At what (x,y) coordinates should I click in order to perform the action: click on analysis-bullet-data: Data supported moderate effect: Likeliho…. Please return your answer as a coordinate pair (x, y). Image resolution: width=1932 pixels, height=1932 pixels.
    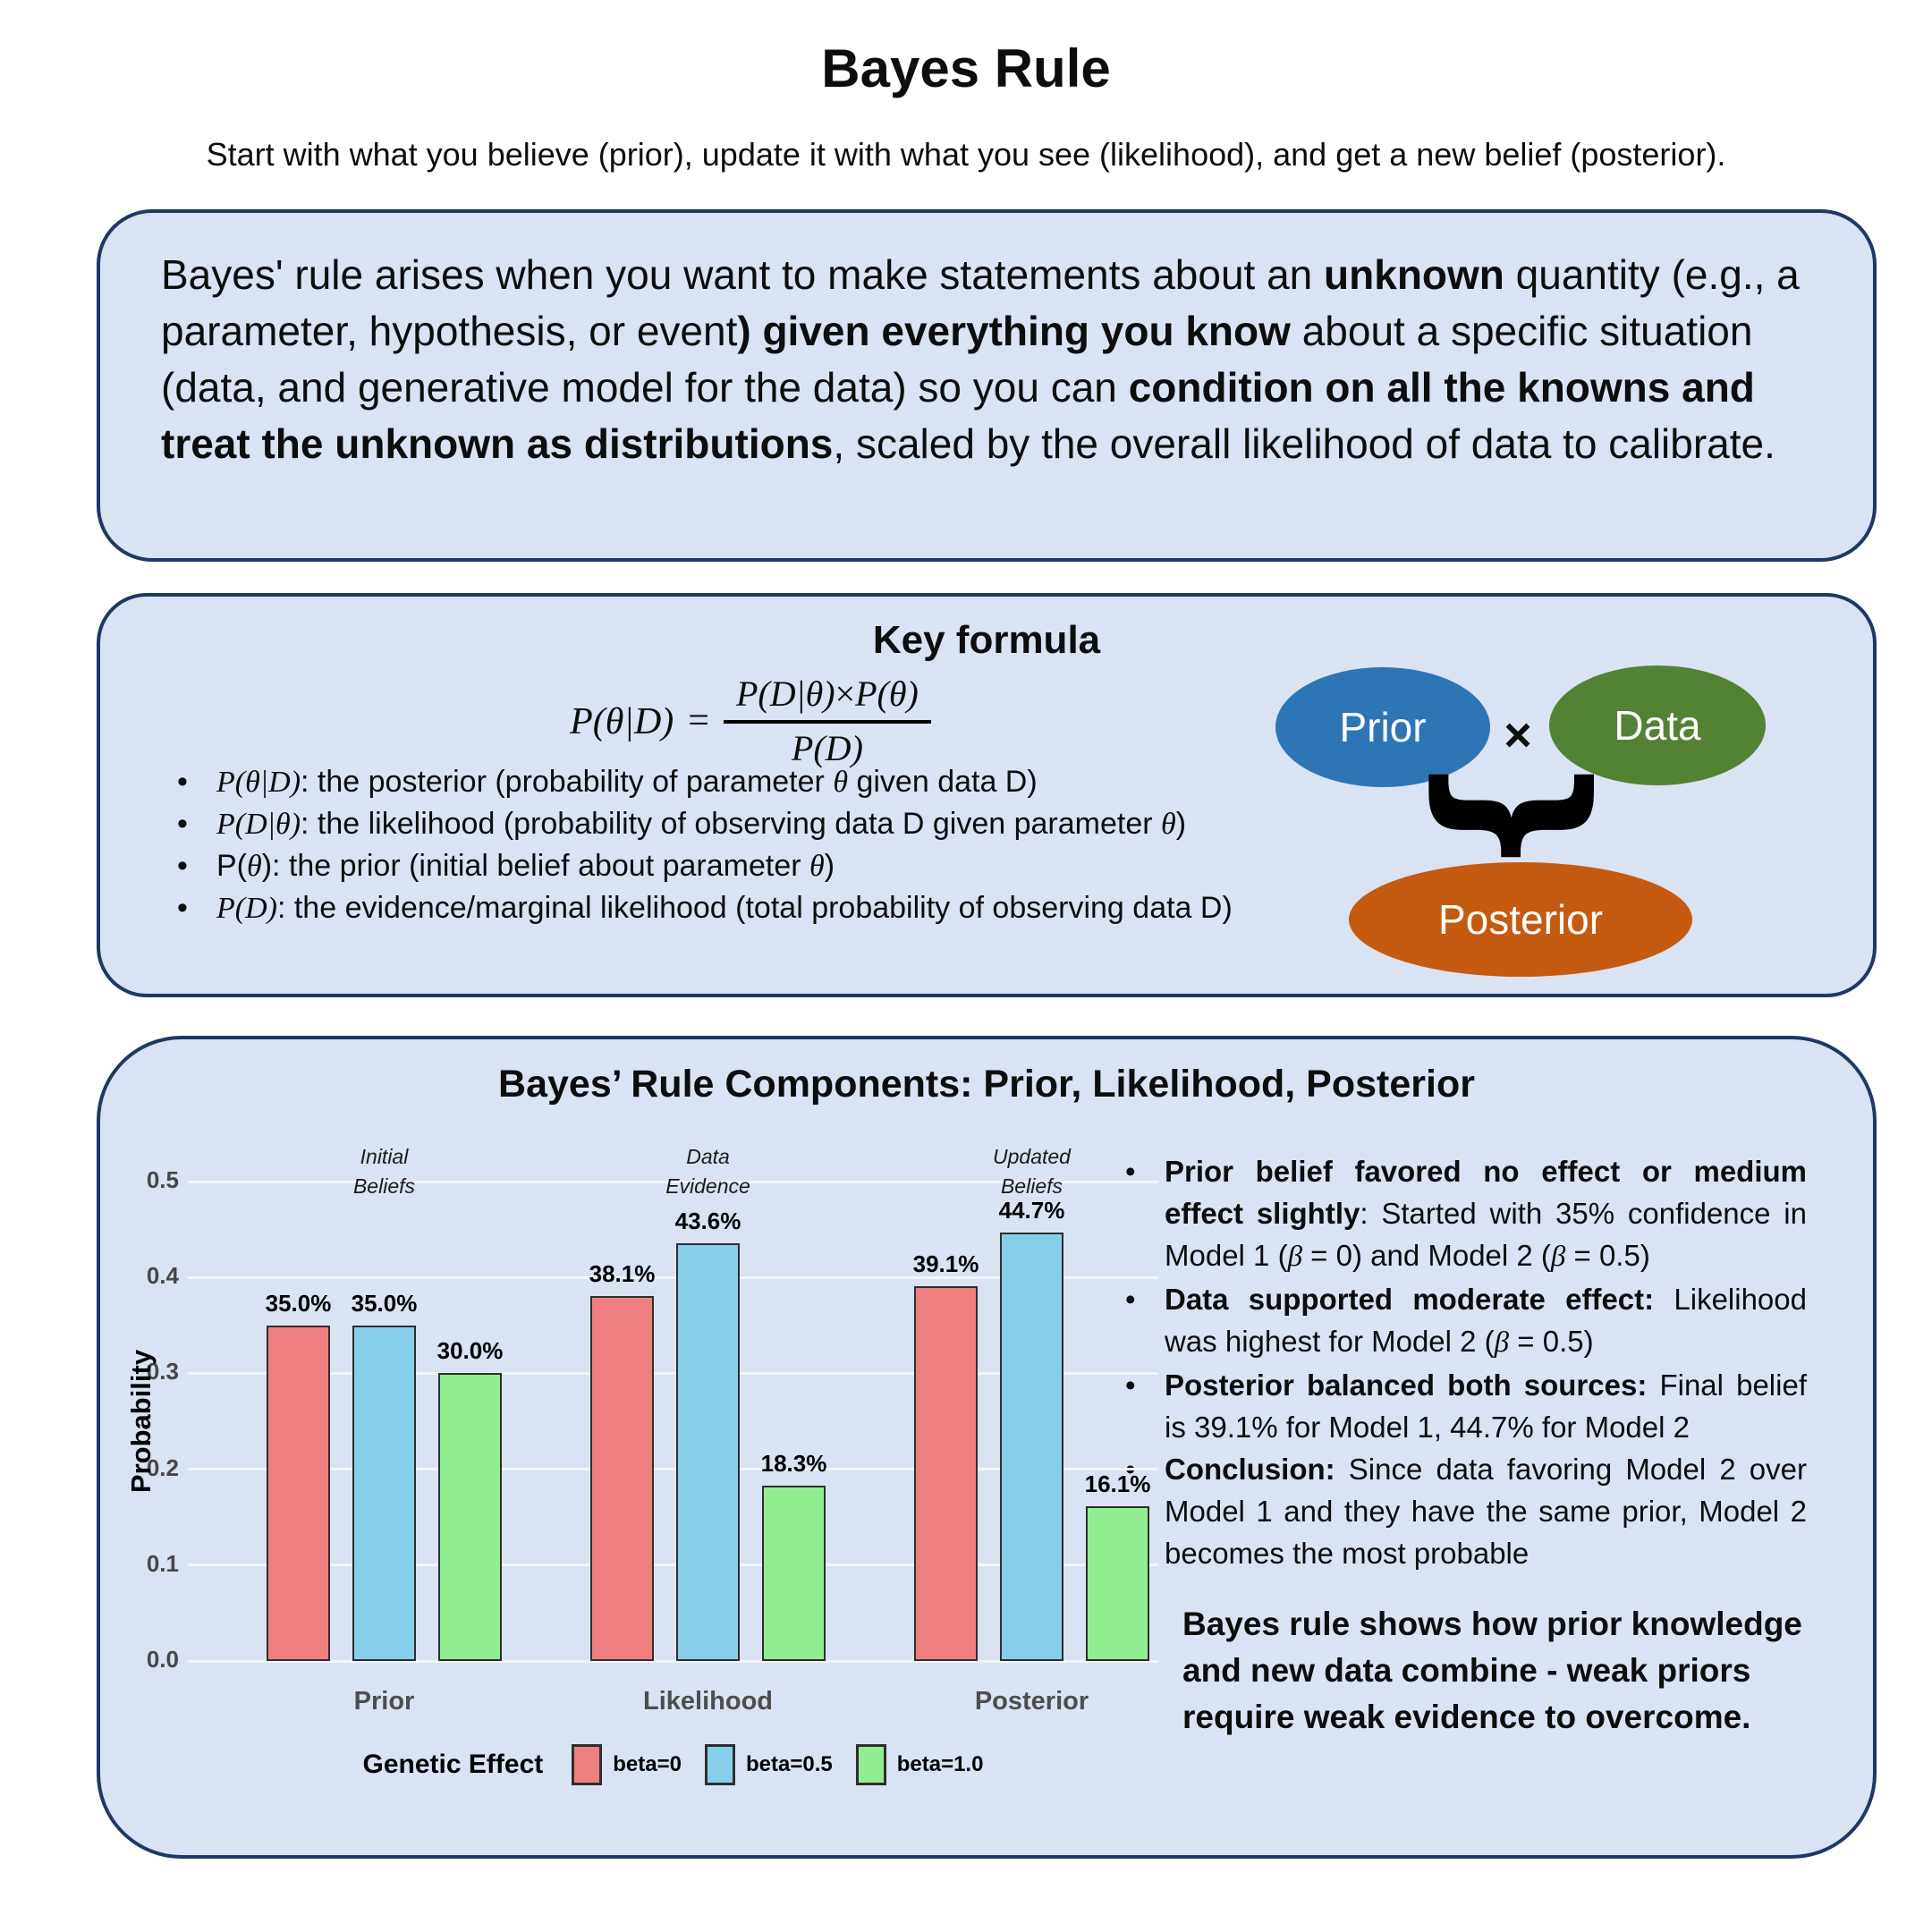
    Looking at the image, I should click on (1461, 1321).